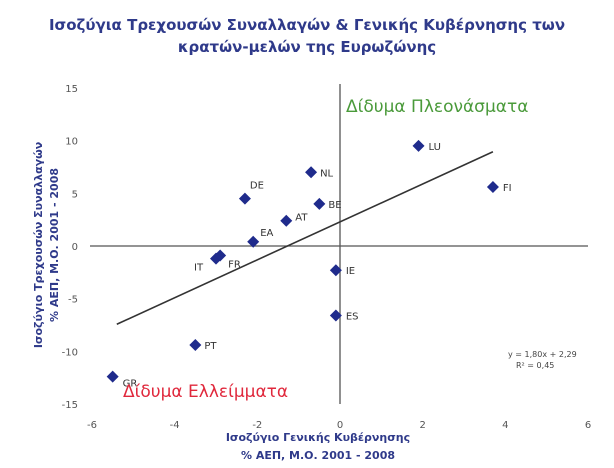  What do you see at coordinates (92, 425) in the screenshot?
I see `x-tick-label: -6` at bounding box center [92, 425].